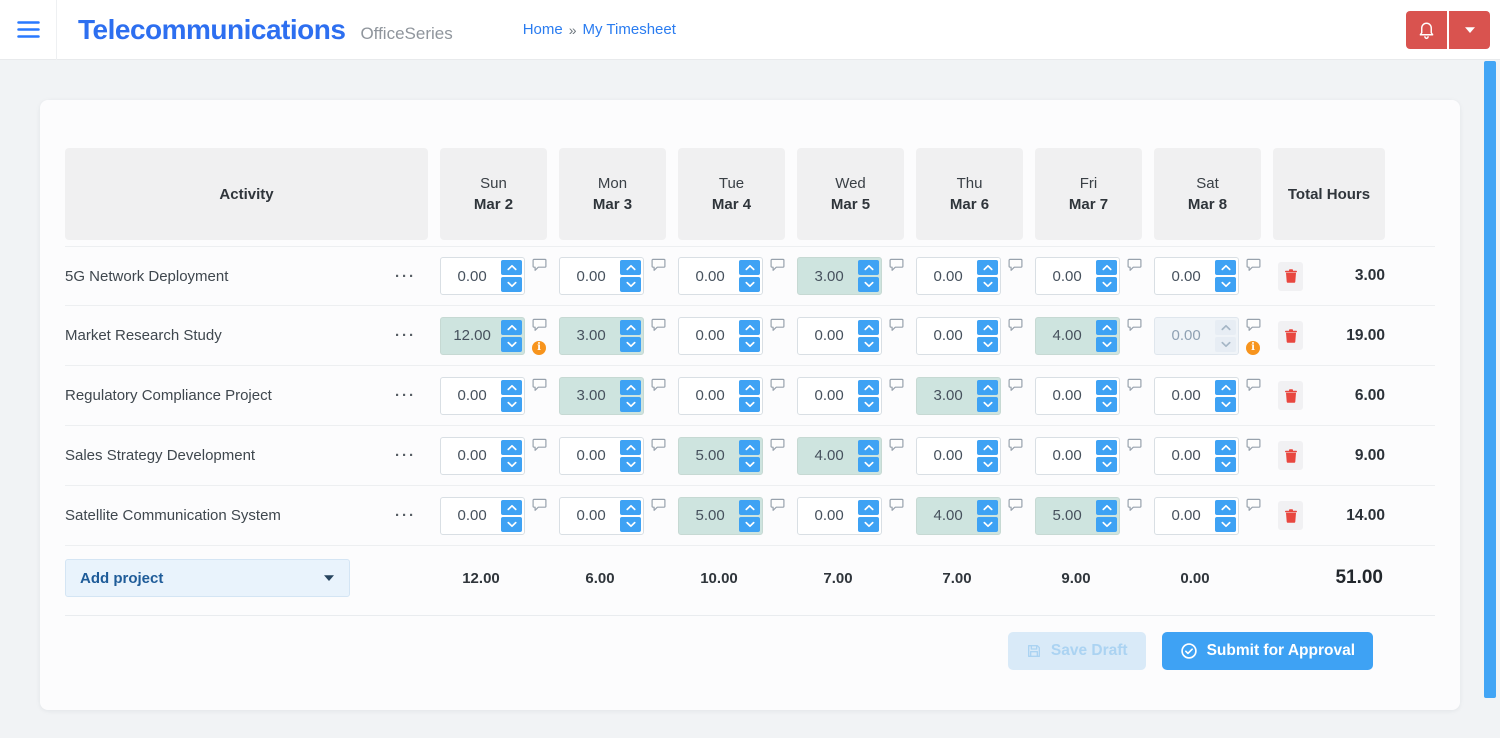  What do you see at coordinates (1492, 399) in the screenshot?
I see `scrollbar-track` at bounding box center [1492, 399].